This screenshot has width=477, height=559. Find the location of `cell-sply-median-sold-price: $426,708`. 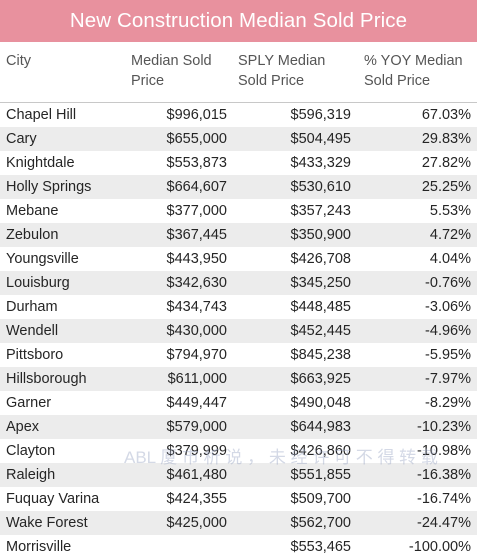

cell-sply-median-sold-price: $426,708 is located at coordinates (320, 259).